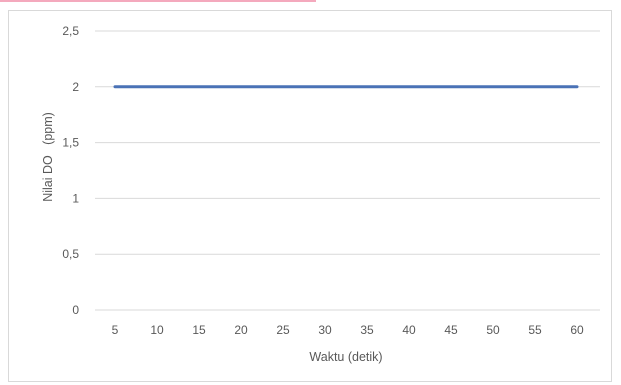  I want to click on y-tick-label: 1,5, so click(70, 143).